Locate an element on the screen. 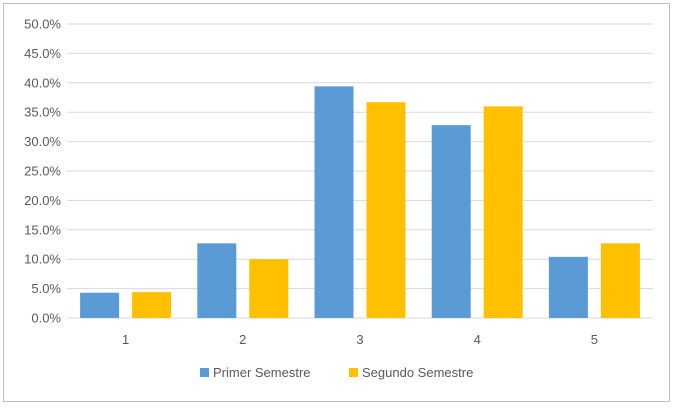 Image resolution: width=677 pixels, height=408 pixels. y-tick-label: 5.0% is located at coordinates (46, 288).